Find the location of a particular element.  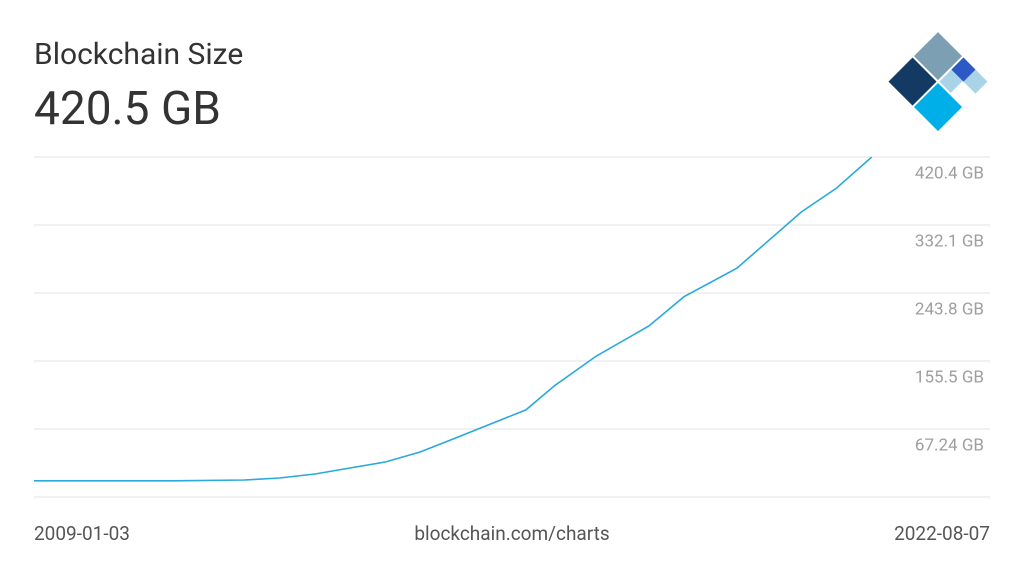

logo is located at coordinates (938, 82).